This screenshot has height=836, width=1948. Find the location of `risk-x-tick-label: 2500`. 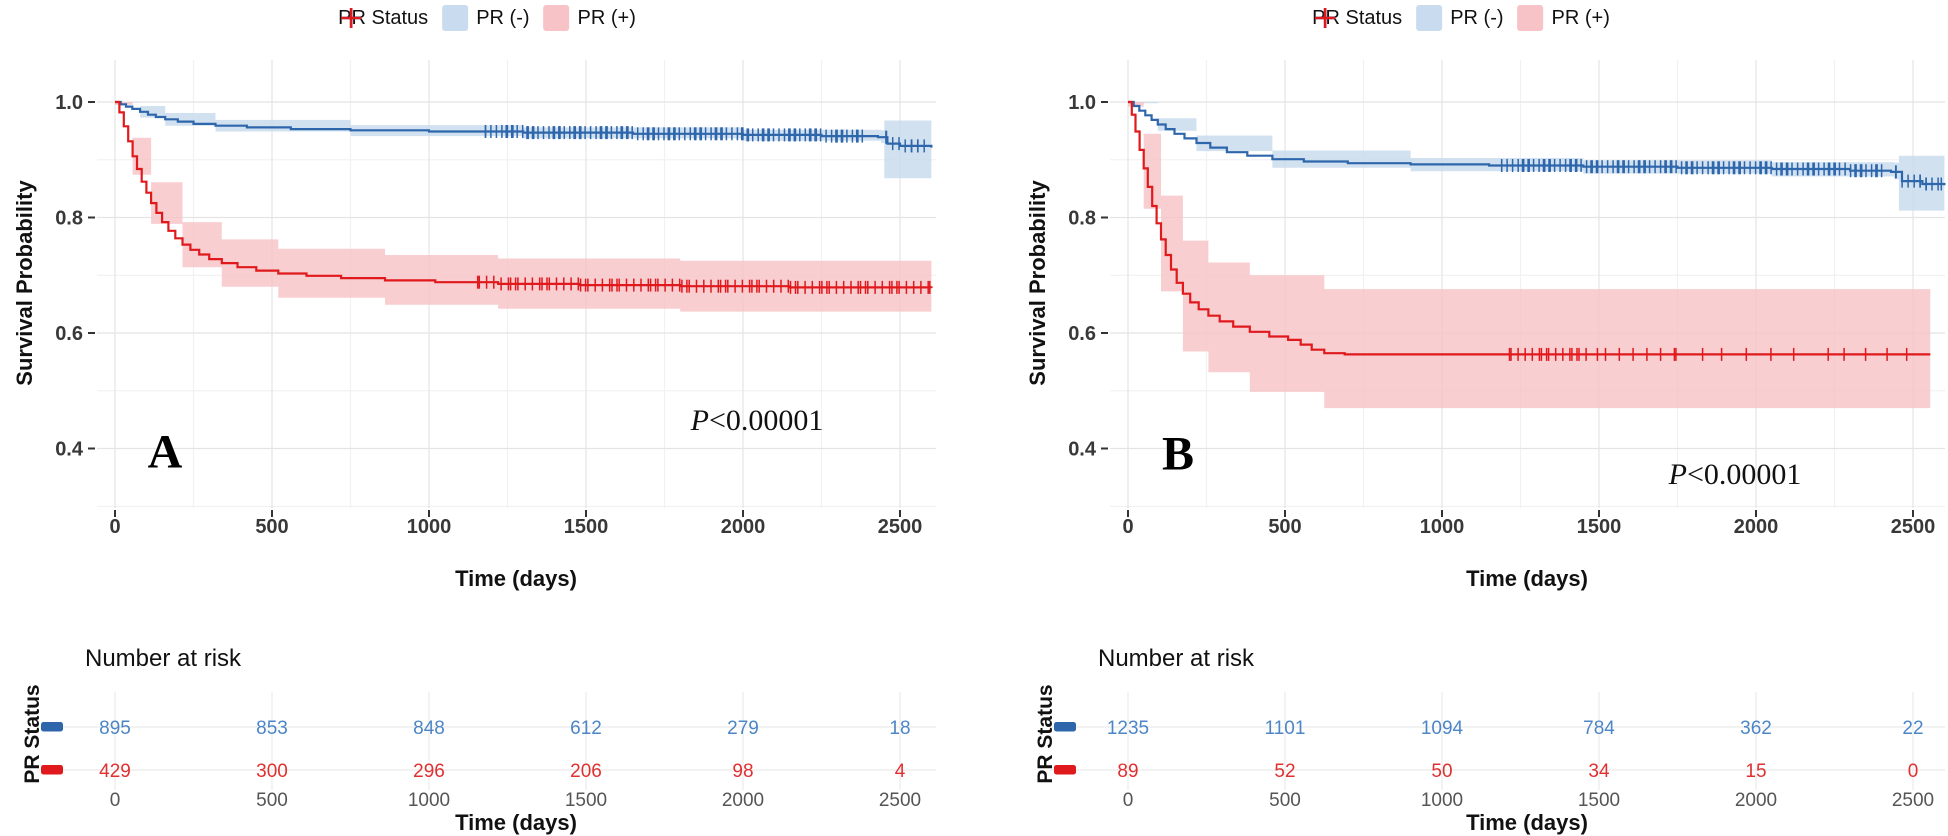

risk-x-tick-label: 2500 is located at coordinates (900, 800).